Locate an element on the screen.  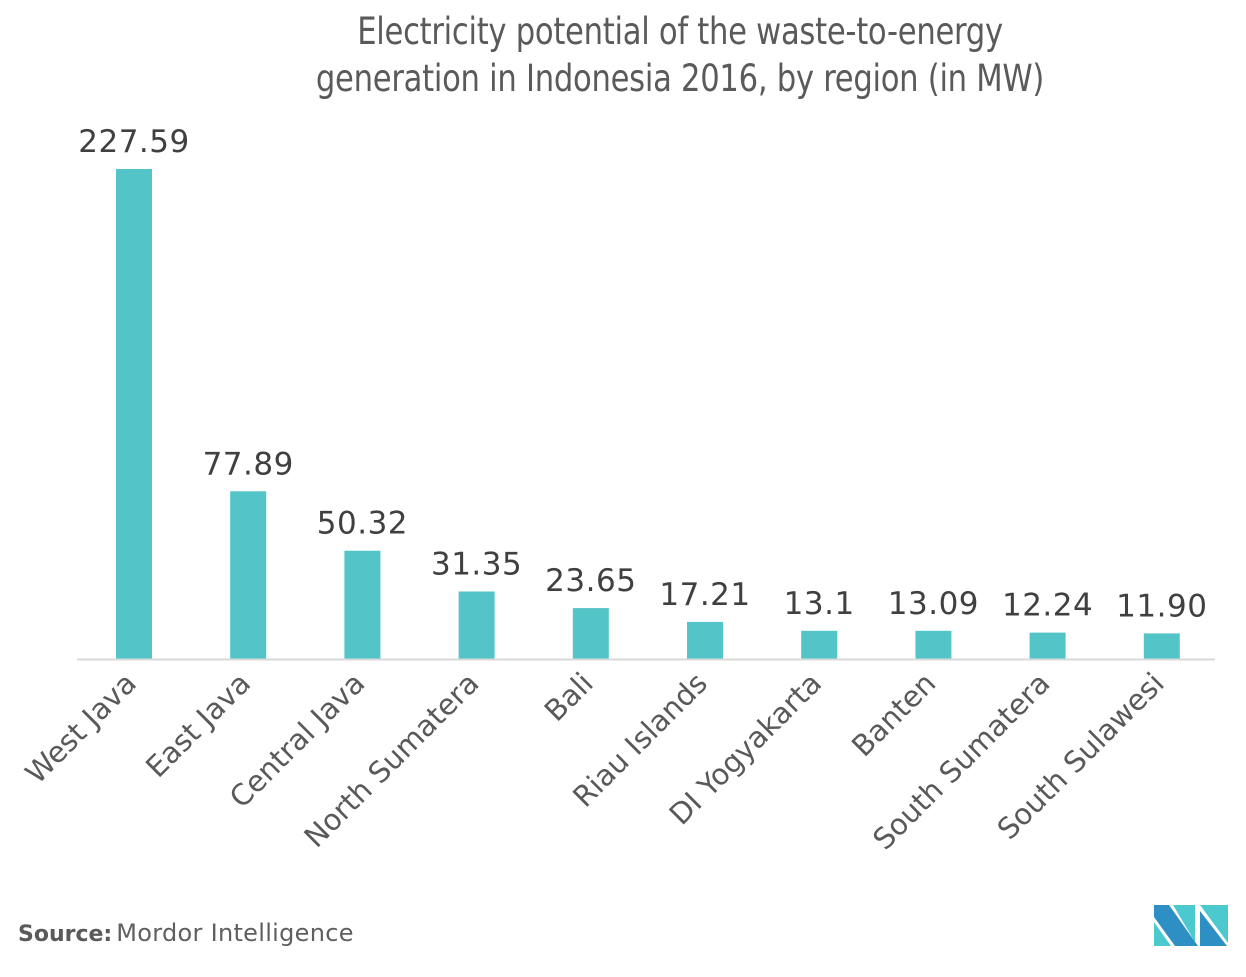
source-note: Source: Mordor Intelligence is located at coordinates (186, 933).